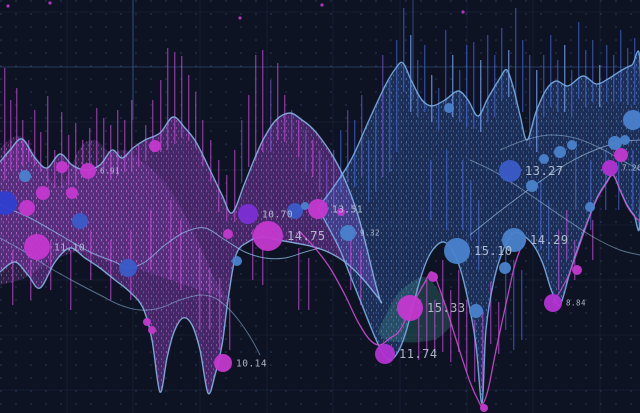 The image size is (640, 413). What do you see at coordinates (631, 168) in the screenshot?
I see `bubble-value-label: 7.26` at bounding box center [631, 168].